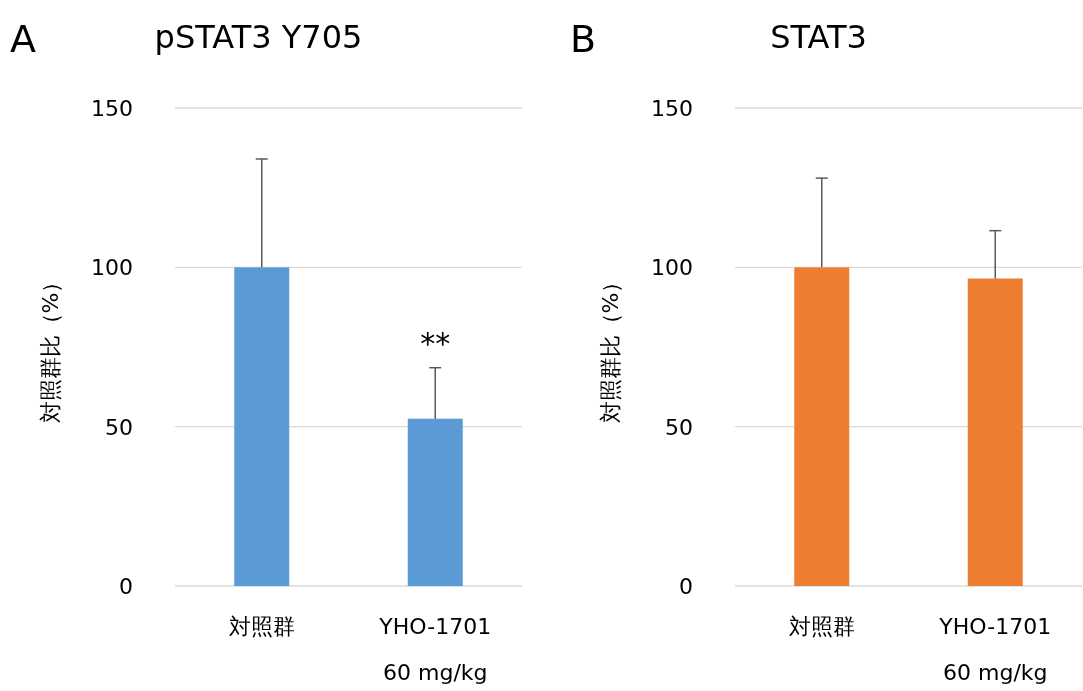 This screenshot has height=691, width=1083. What do you see at coordinates (583, 39) in the screenshot?
I see `text: B` at bounding box center [583, 39].